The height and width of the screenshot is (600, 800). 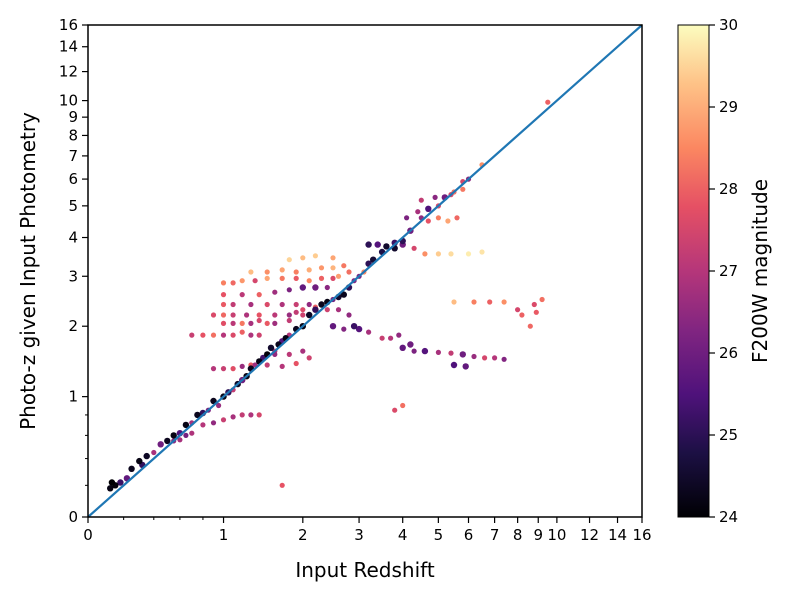 What do you see at coordinates (73, 179) in the screenshot?
I see `y-tick-label: 6` at bounding box center [73, 179].